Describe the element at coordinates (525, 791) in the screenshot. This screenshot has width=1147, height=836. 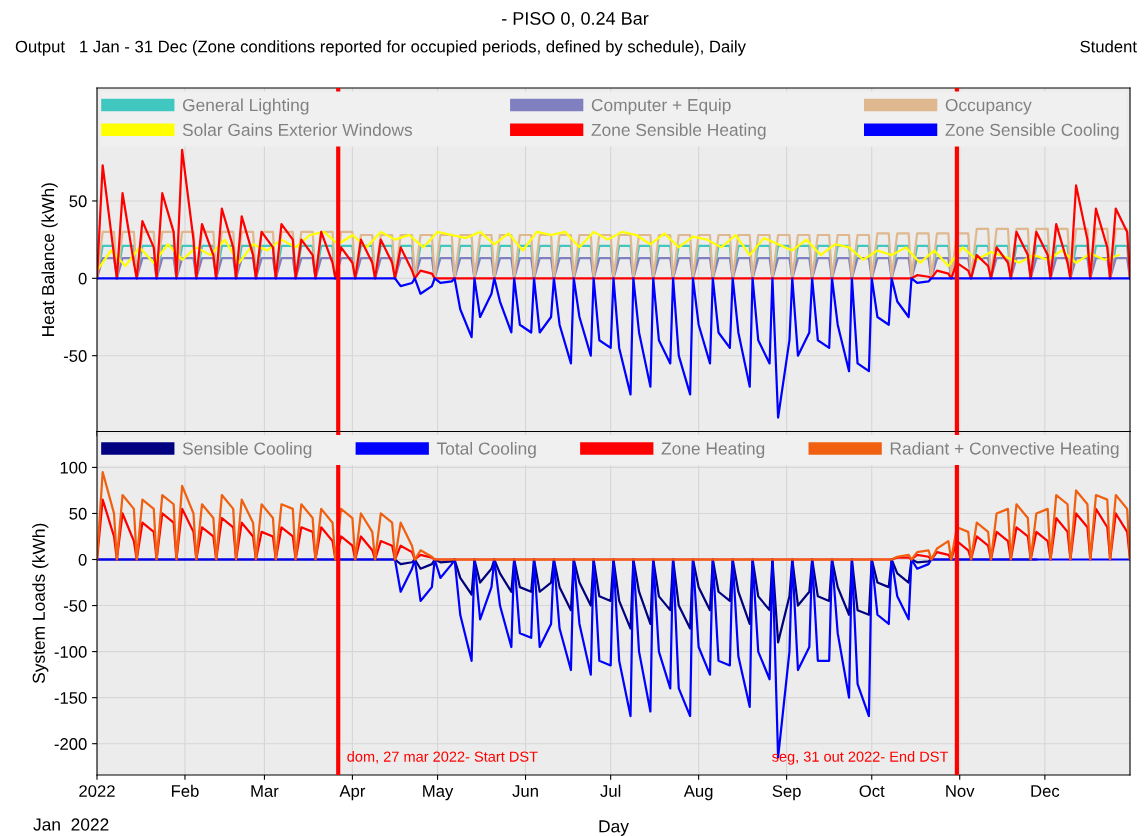
I see `x-tick-label: Jun` at that location.